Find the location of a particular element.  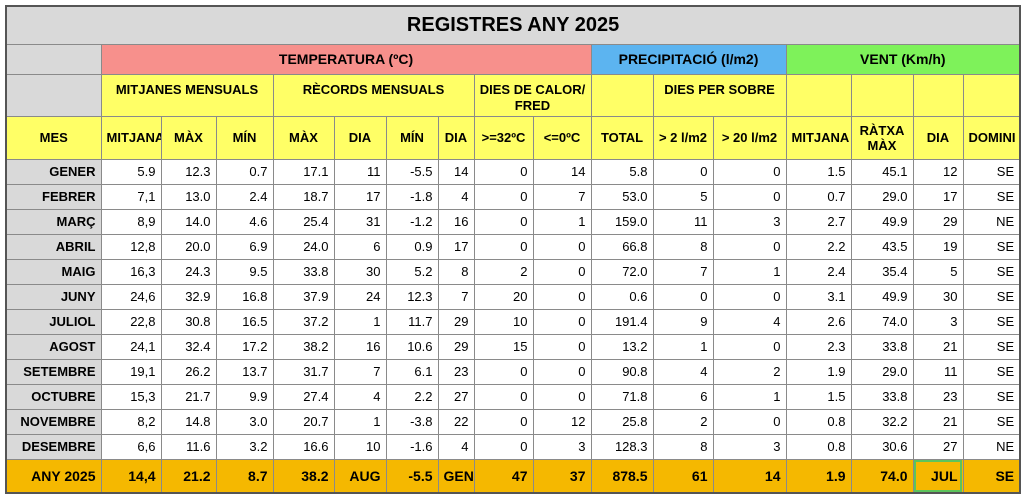

data-cell: 17 is located at coordinates (938, 196).